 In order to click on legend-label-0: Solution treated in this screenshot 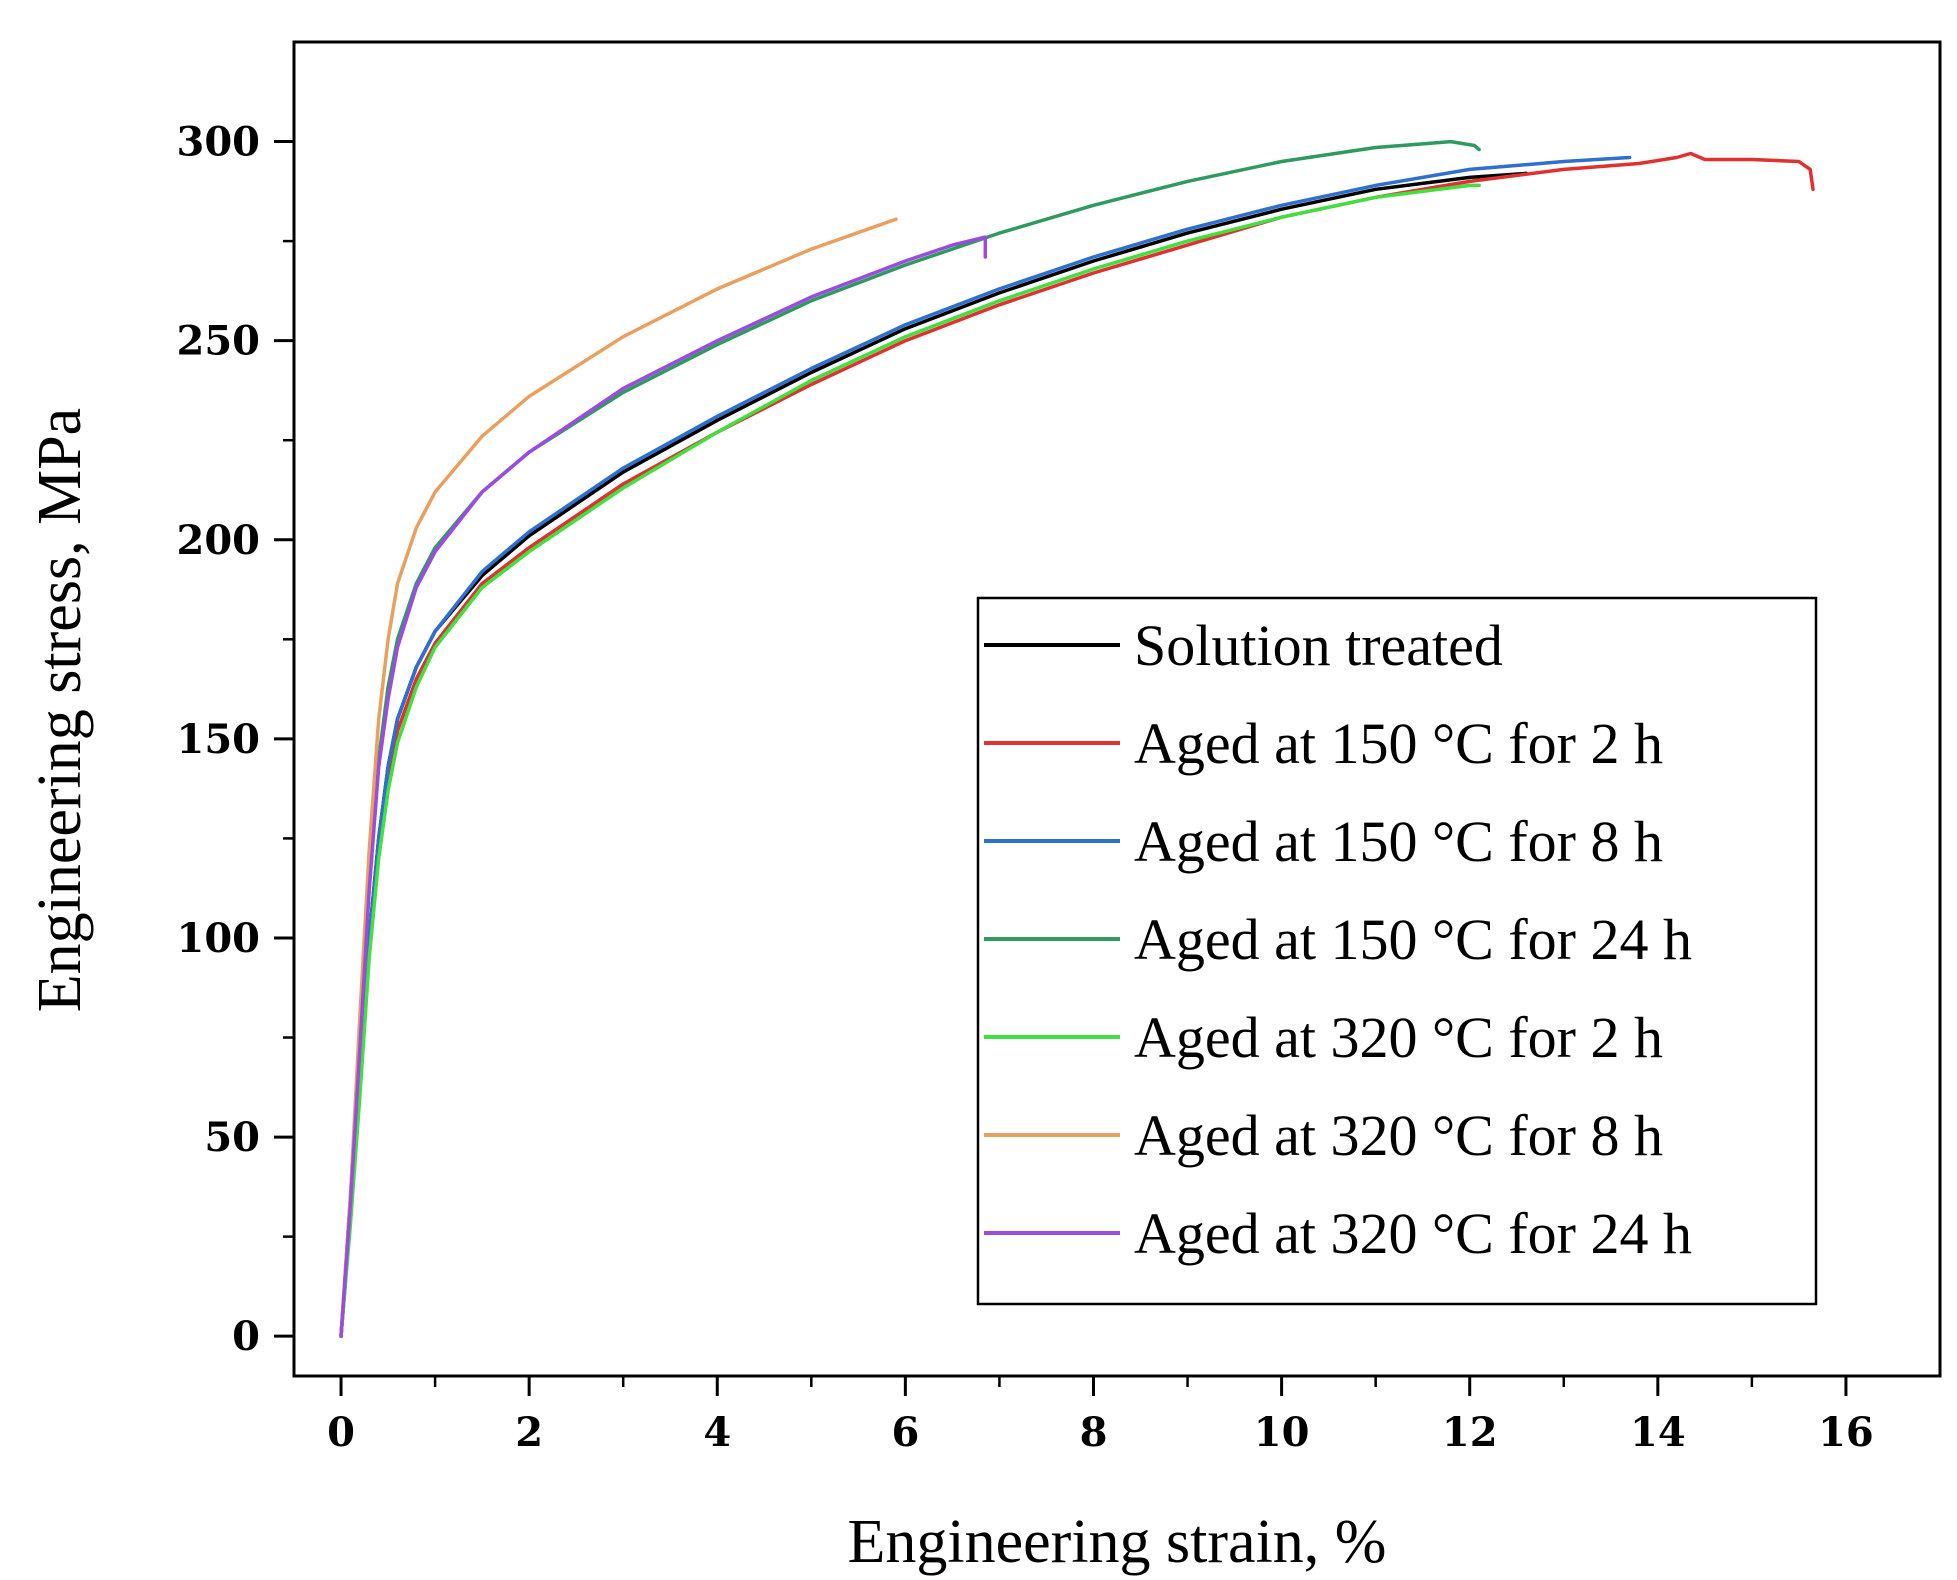, I will do `click(1318, 645)`.